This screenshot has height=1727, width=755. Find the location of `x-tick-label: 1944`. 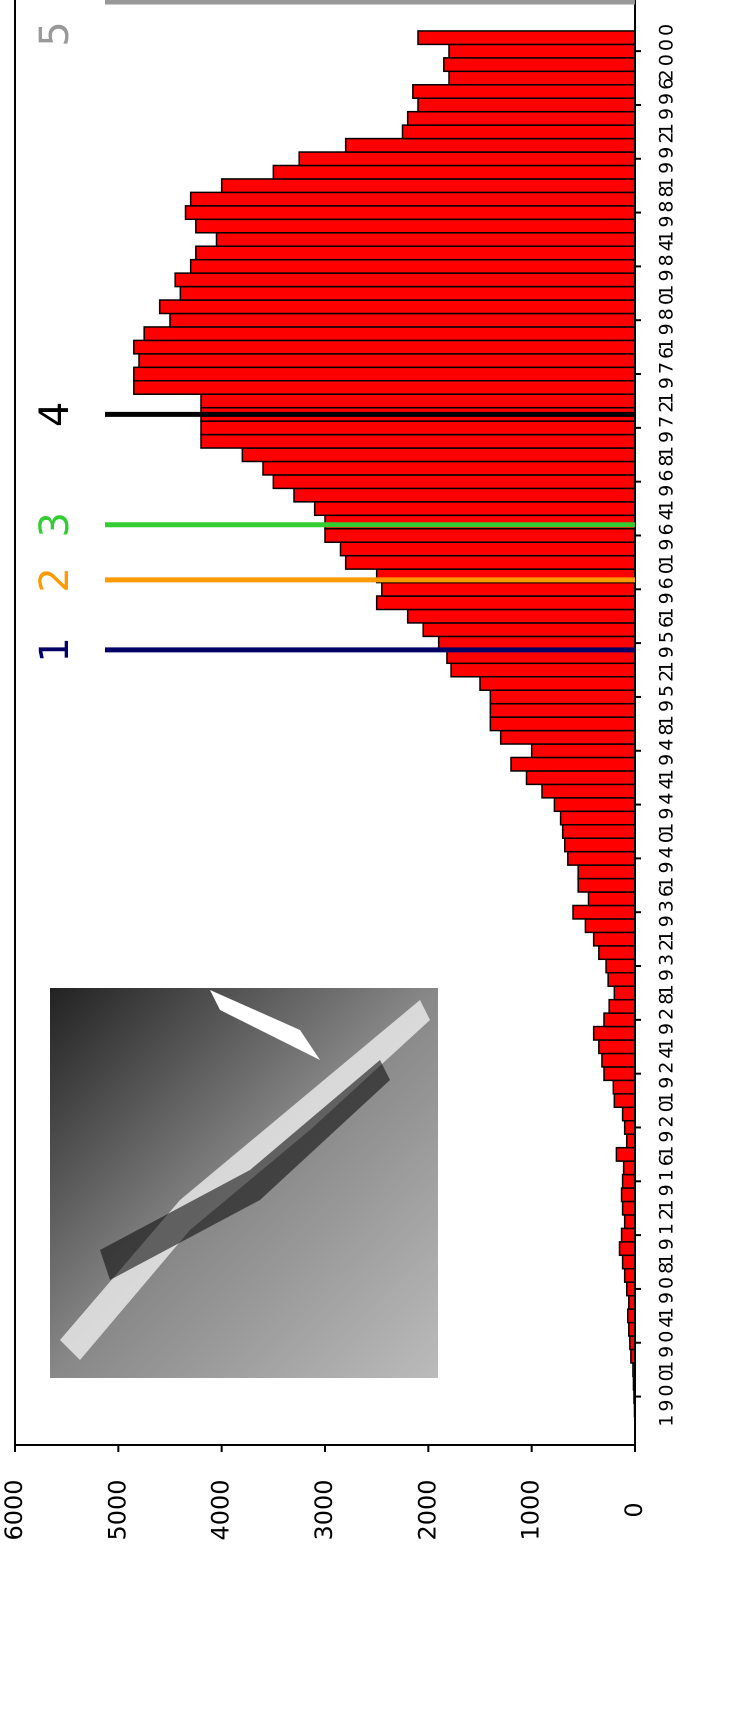

x-tick-label: 1944 is located at coordinates (667, 804).